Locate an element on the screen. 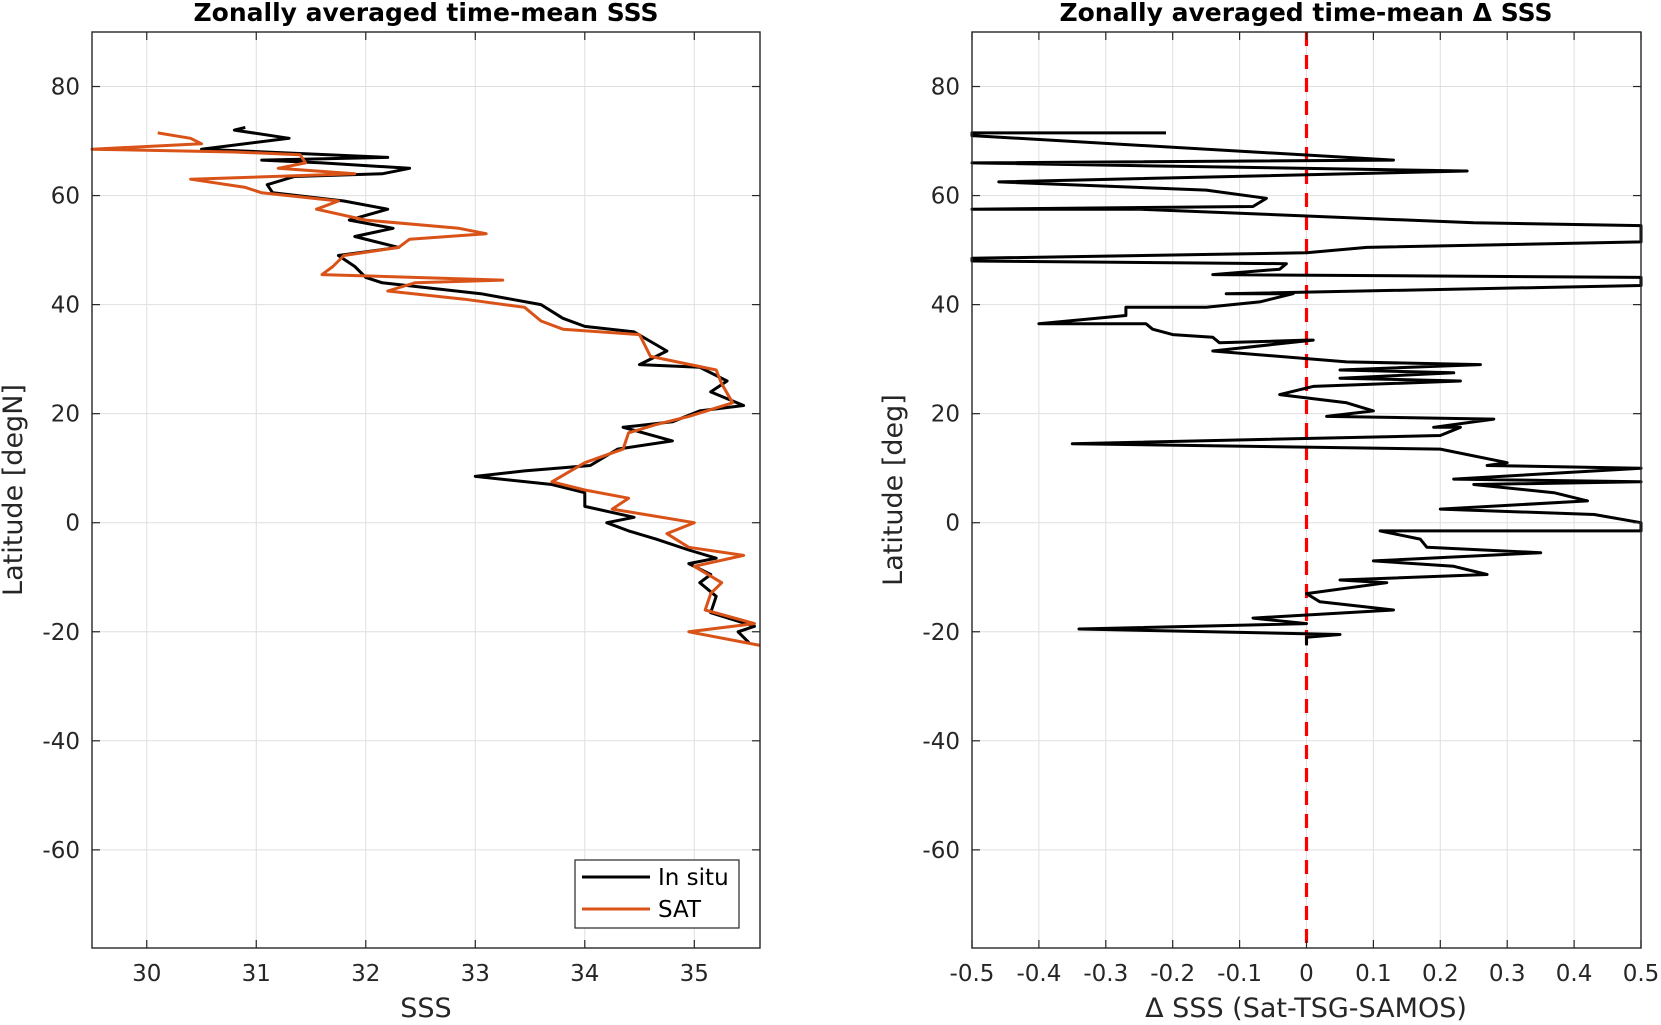 This screenshot has height=1025, width=1661. x-tick-label: 0.2 is located at coordinates (1440, 974).